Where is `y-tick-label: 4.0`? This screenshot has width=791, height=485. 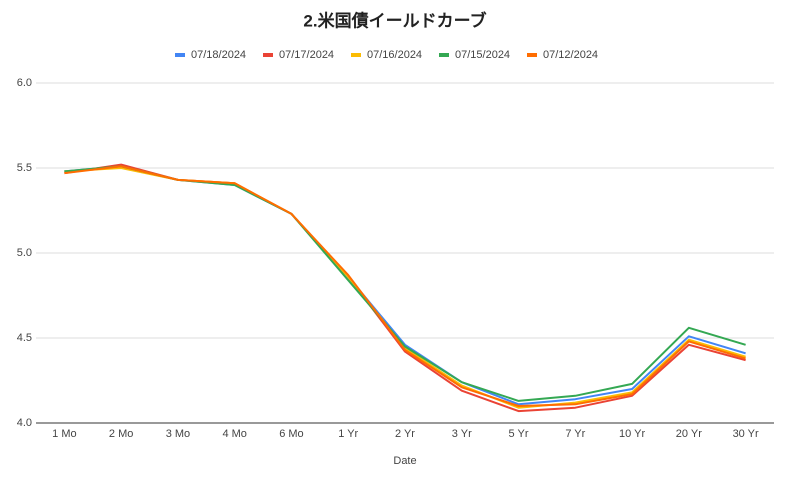 y-tick-label: 4.0 is located at coordinates (24, 423).